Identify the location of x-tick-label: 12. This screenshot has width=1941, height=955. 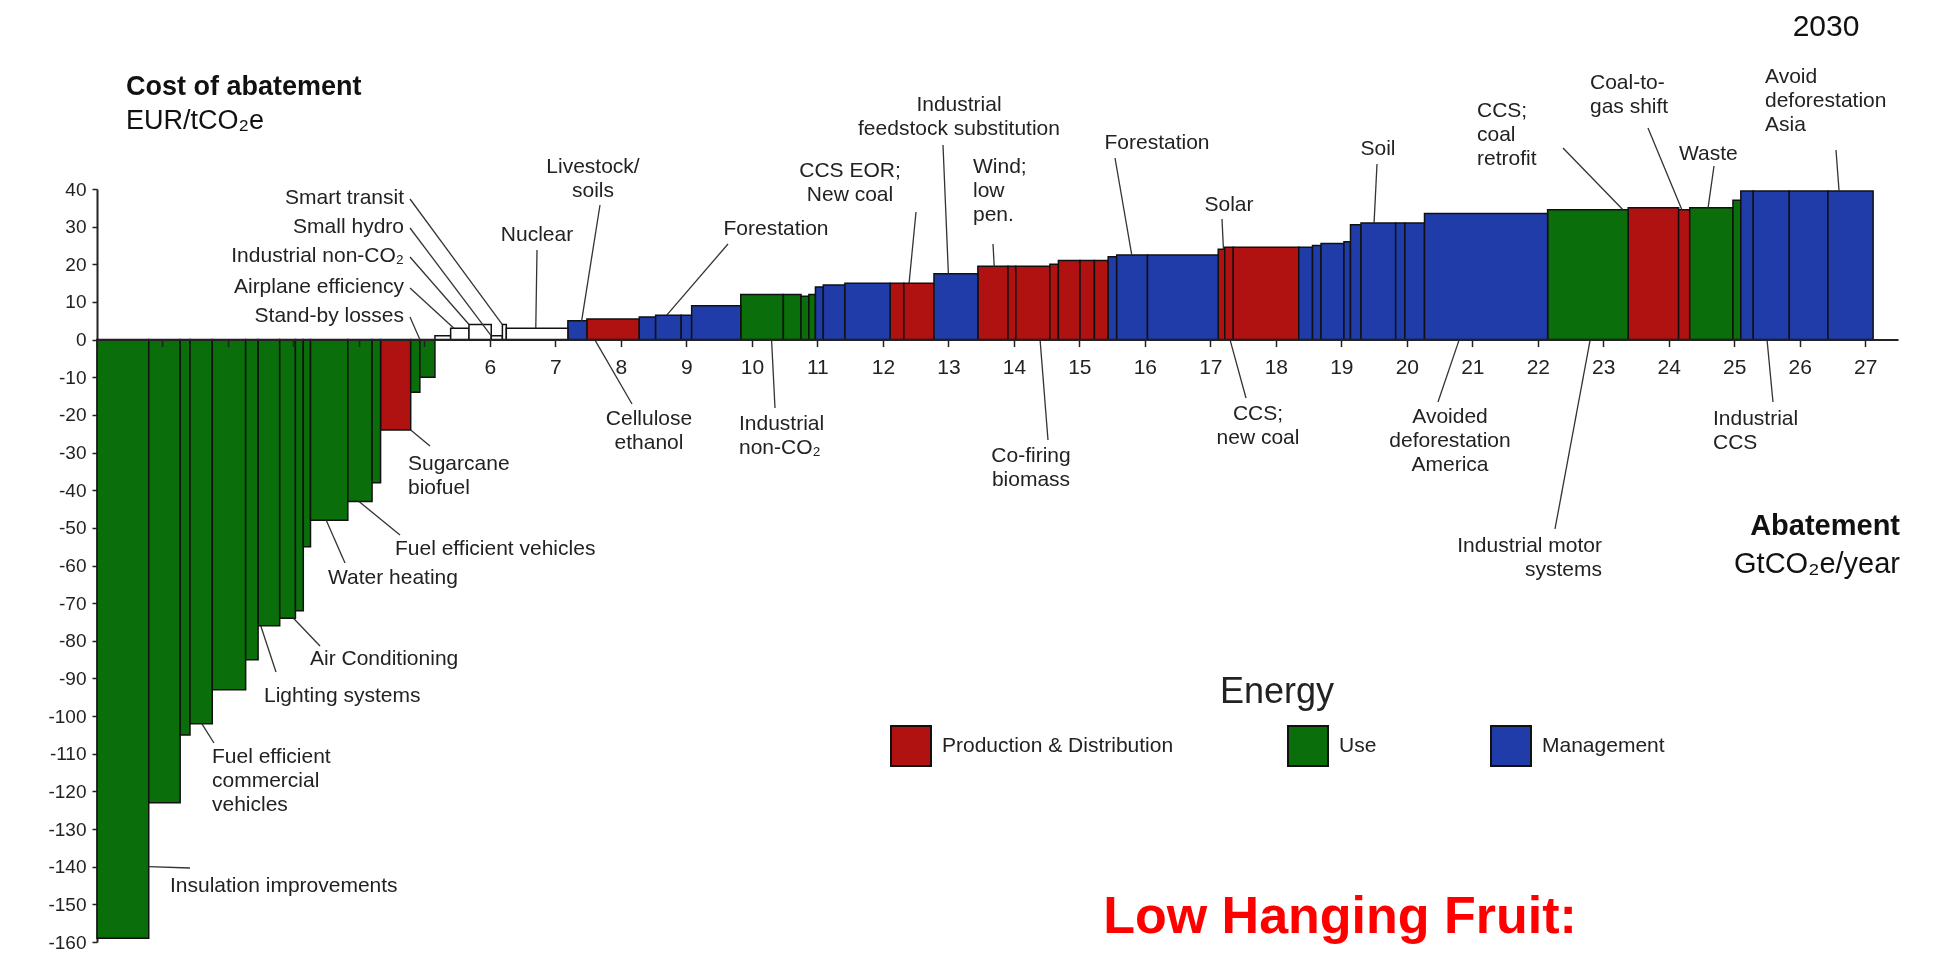
(883, 367).